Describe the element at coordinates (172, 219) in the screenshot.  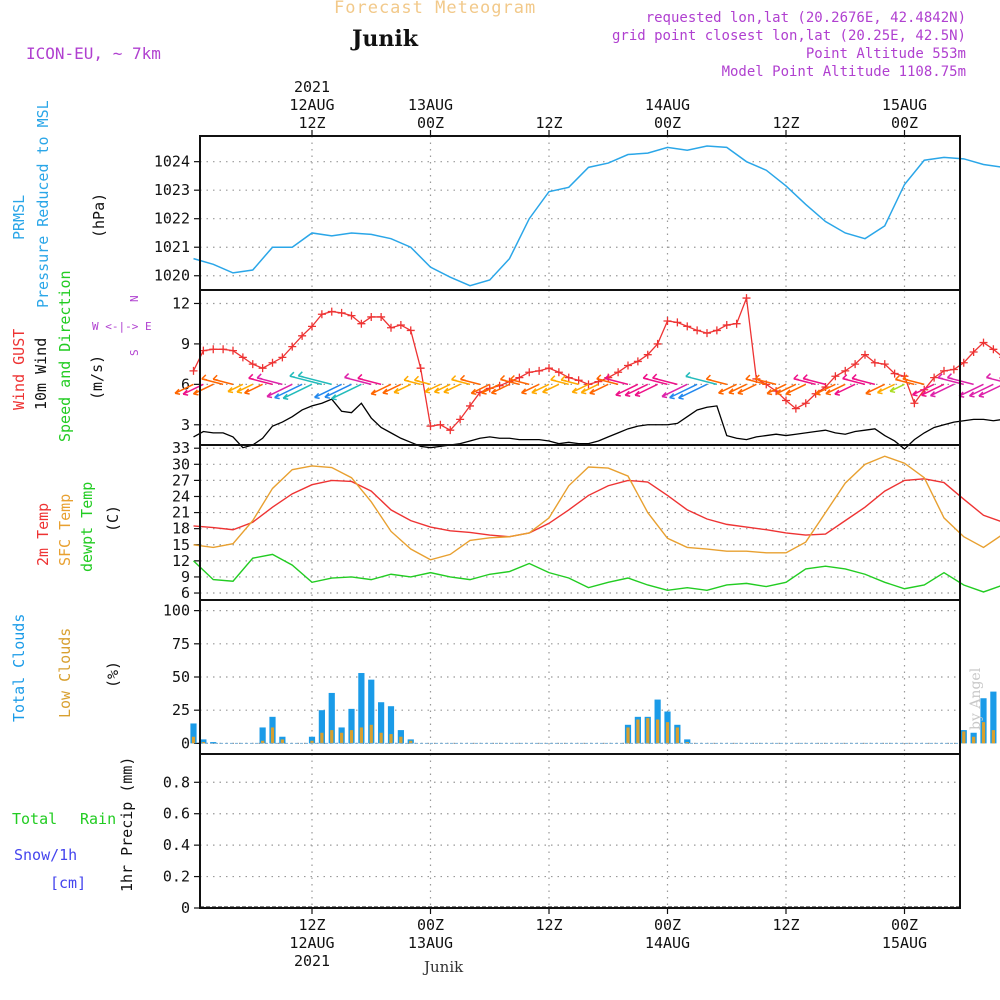
I see `y-tick-label: 1022` at that location.